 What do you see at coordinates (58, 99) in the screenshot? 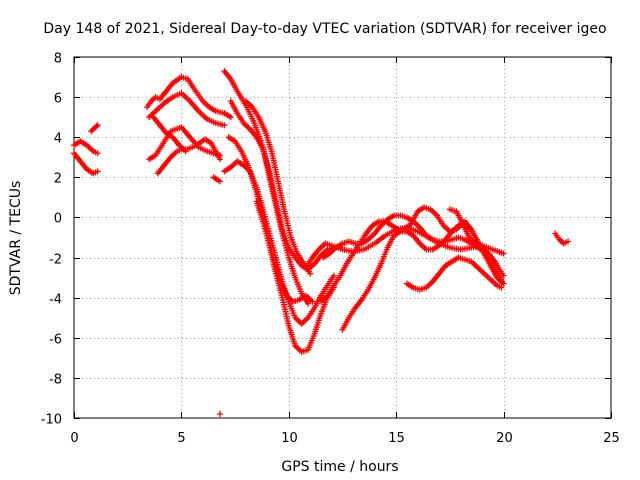
I see `y-tick-label: 6` at bounding box center [58, 99].